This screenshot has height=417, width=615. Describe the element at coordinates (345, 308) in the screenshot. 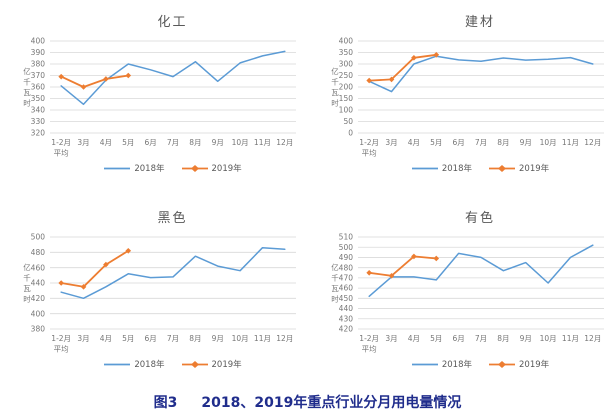

I see `svg-text: 440` at that location.